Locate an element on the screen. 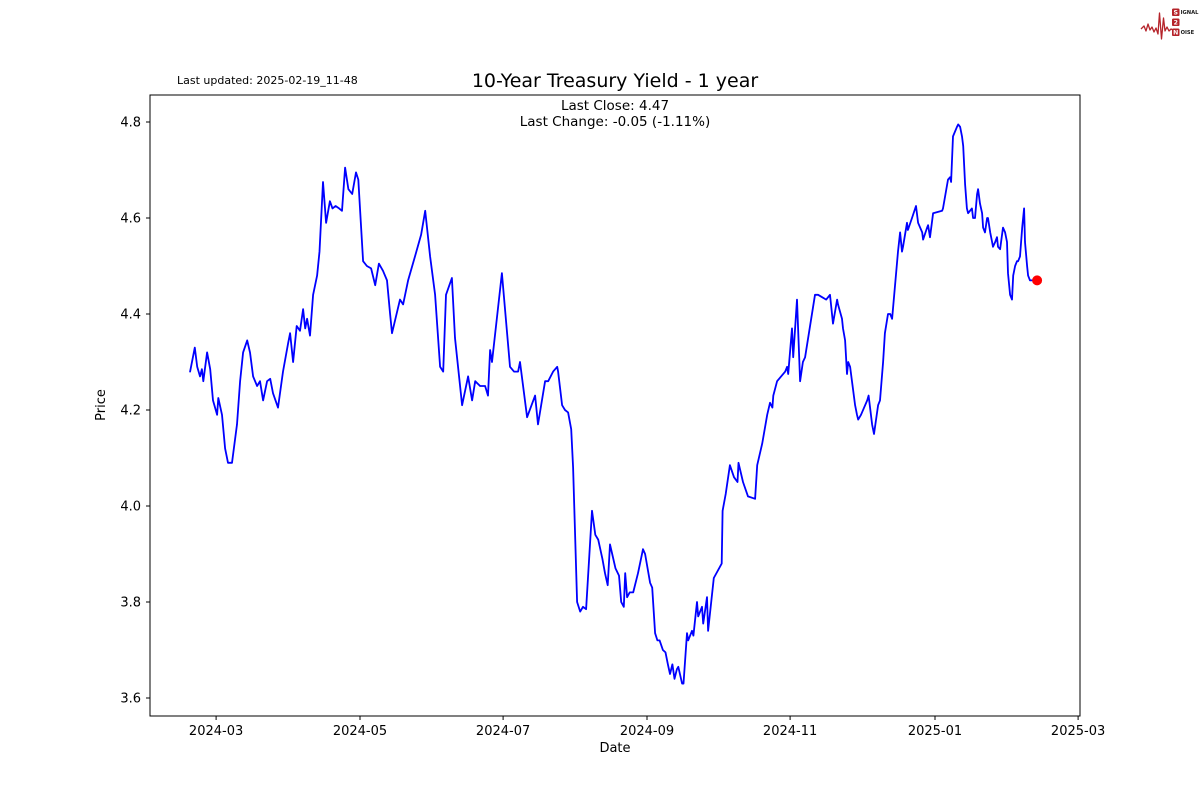  x-tick-label: 2024-09 is located at coordinates (647, 731).